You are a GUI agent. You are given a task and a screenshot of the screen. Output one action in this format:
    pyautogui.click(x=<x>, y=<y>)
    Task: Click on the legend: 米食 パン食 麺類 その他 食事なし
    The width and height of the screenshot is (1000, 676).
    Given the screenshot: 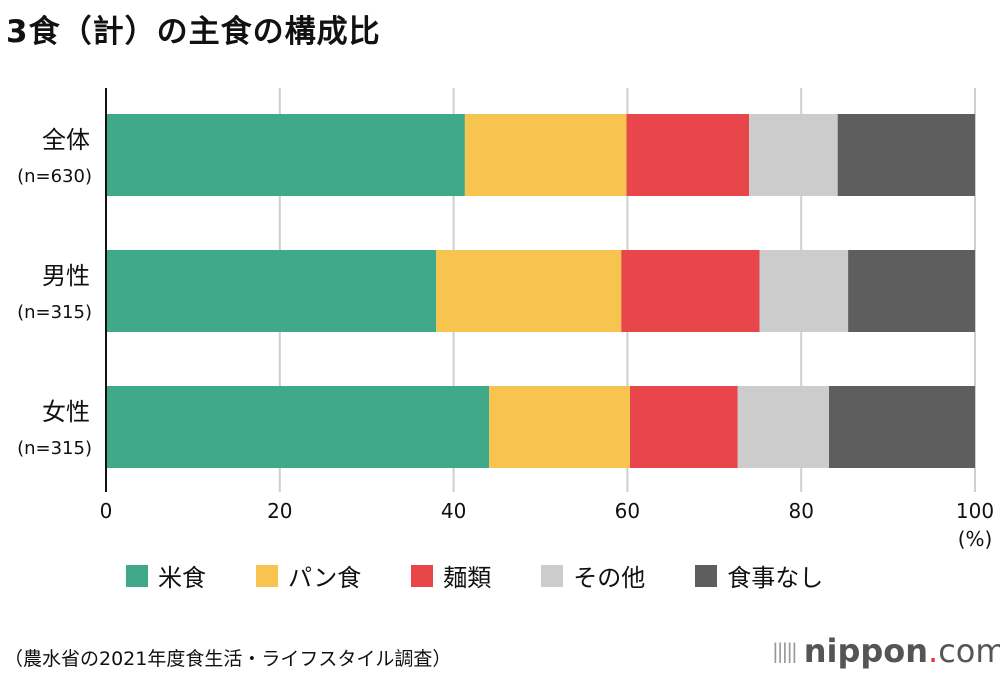 What is the action you would take?
    pyautogui.click(x=499, y=575)
    